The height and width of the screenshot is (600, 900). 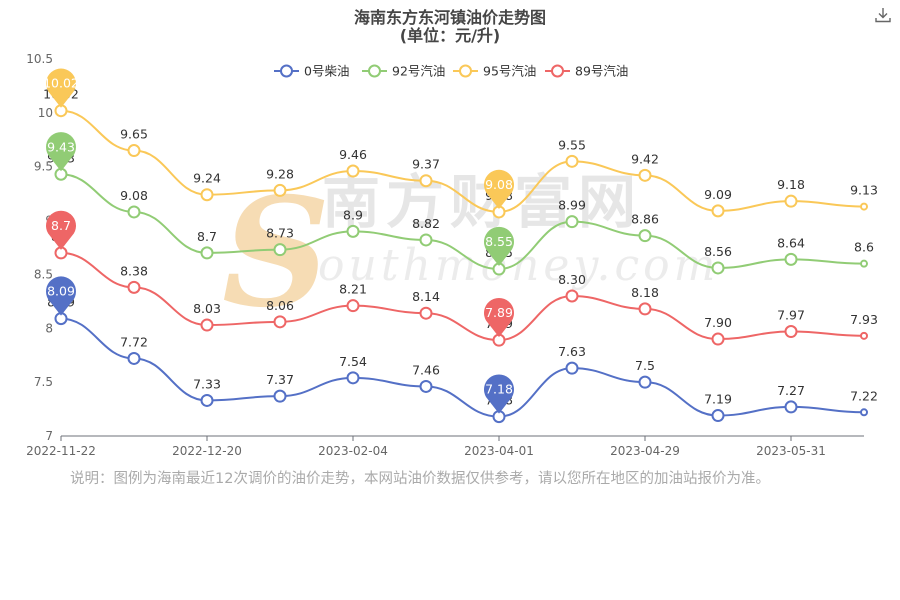 I want to click on pin-label: 8.7, so click(x=61, y=225).